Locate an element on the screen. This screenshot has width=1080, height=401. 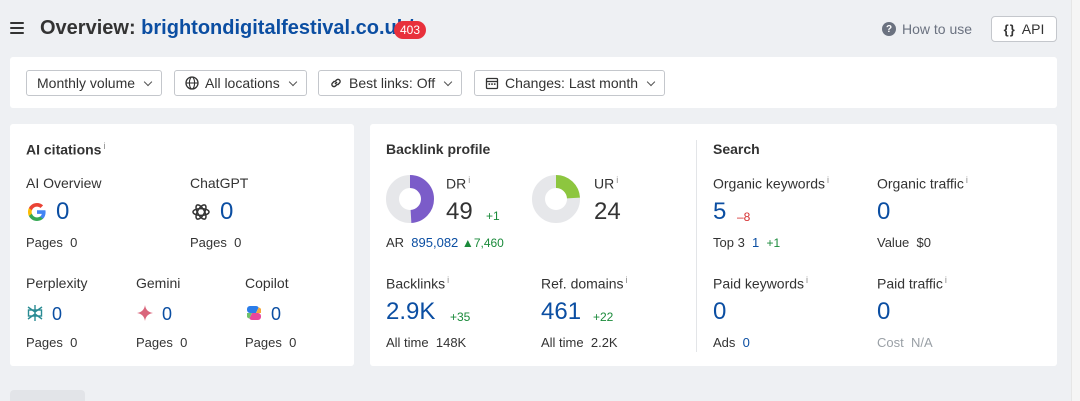
paid-traffic-value: 0 is located at coordinates (884, 311).